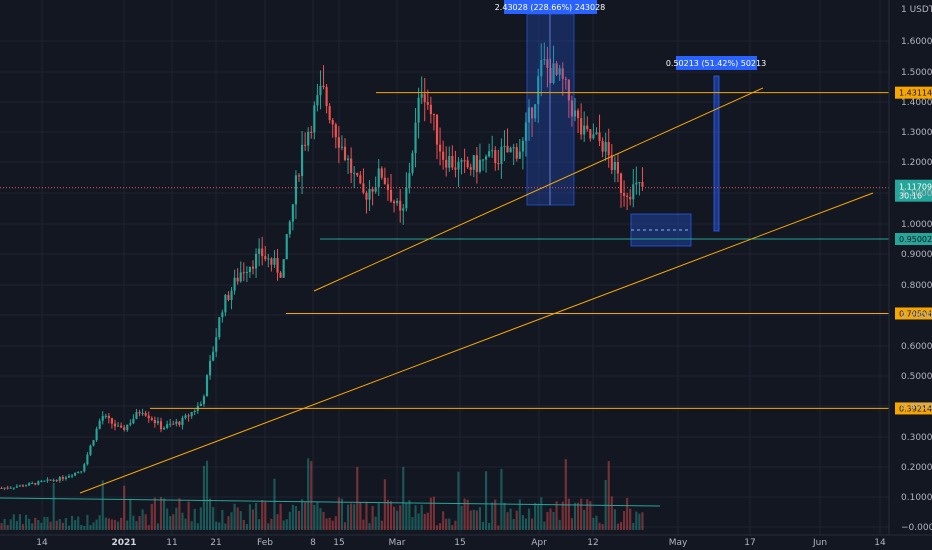  I want to click on x-tick-label: 14, so click(880, 543).